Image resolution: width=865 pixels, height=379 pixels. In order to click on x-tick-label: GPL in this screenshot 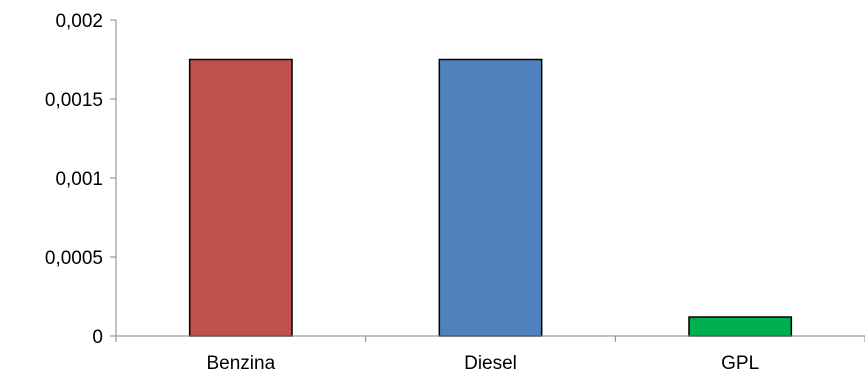, I will do `click(740, 363)`.